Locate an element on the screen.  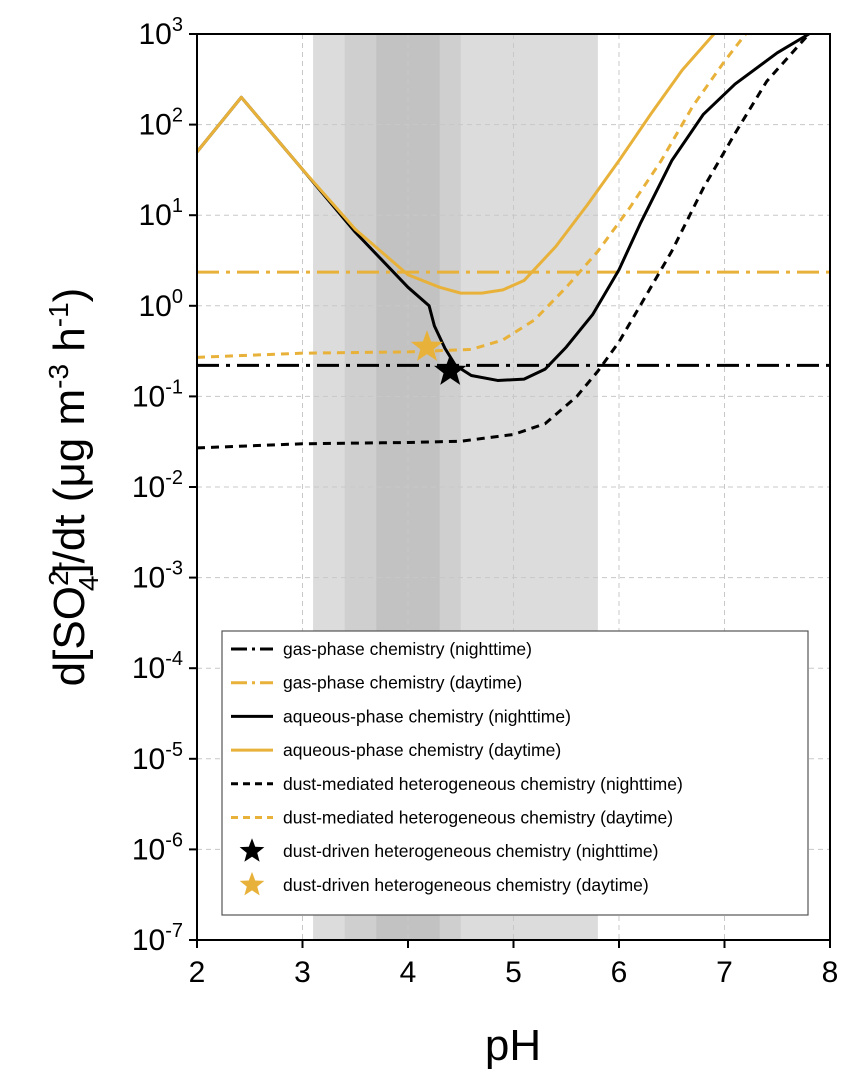
legend-label-3: aqueous-phase chemistry (daytime) is located at coordinates (422, 750).